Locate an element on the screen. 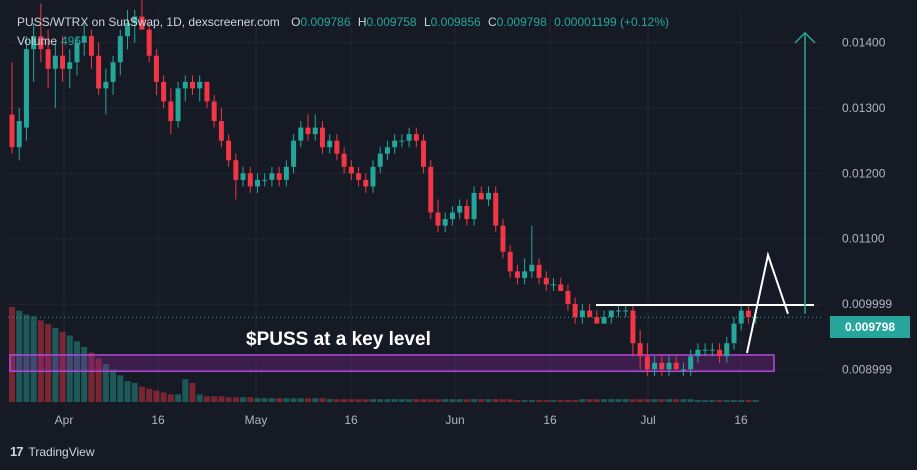  y-tick-label: 0.009999 is located at coordinates (867, 304).